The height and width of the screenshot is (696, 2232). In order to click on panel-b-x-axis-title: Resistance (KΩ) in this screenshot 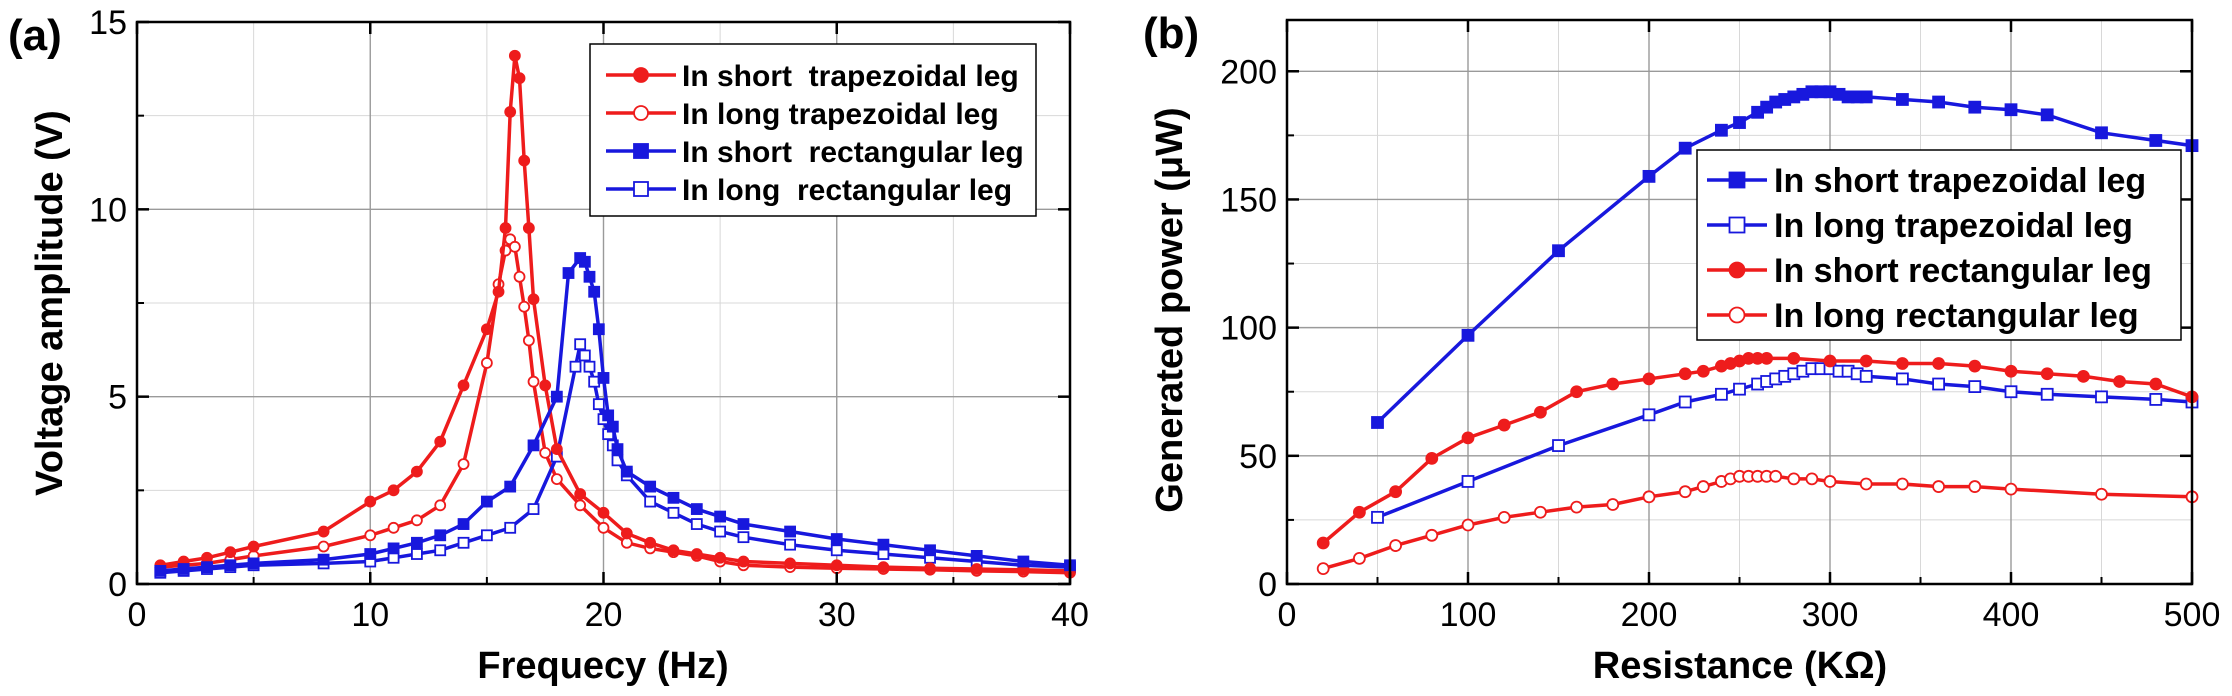, I will do `click(1740, 666)`.